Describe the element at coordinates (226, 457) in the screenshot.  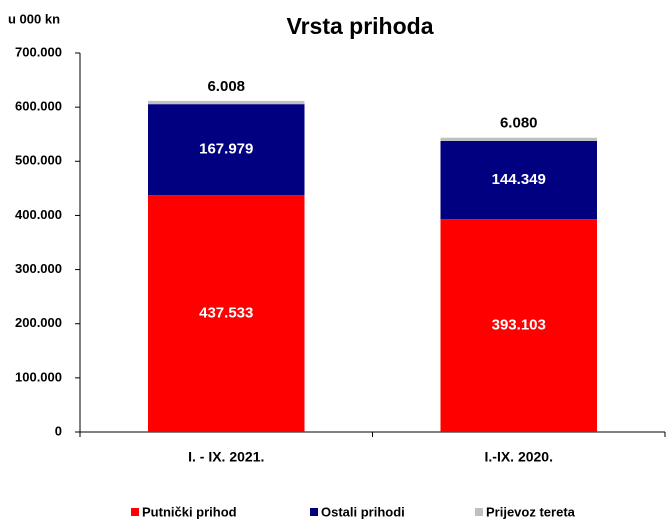
I see `x-tick-label: I. - IX. 2021.` at that location.